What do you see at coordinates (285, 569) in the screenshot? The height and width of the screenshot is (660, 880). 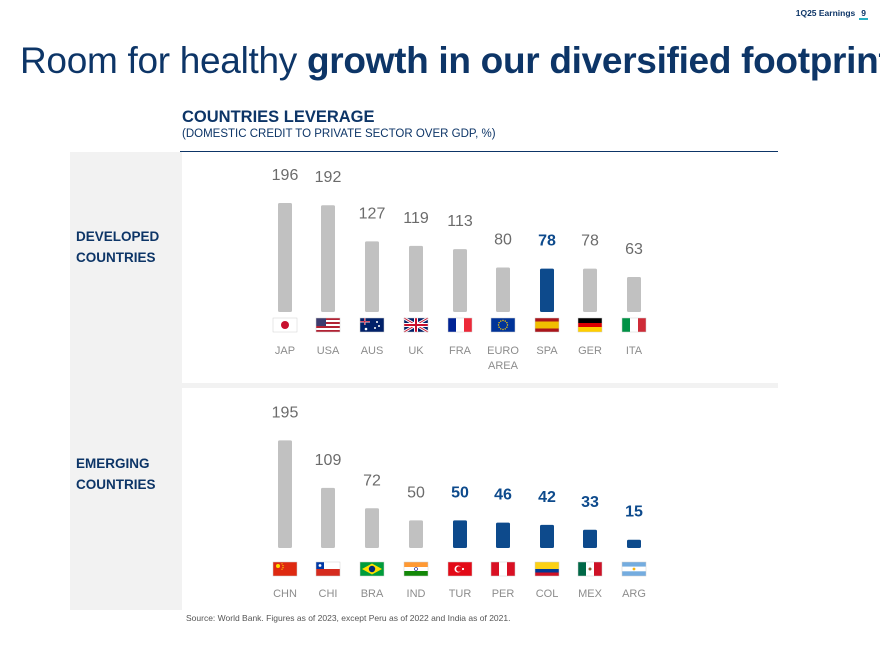 I see `china-flag-icon` at bounding box center [285, 569].